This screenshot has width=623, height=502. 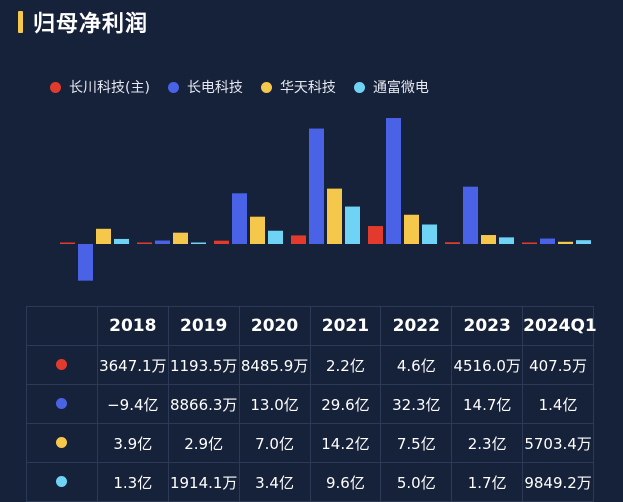 I want to click on table-cell: 1.4亿, so click(x=558, y=404).